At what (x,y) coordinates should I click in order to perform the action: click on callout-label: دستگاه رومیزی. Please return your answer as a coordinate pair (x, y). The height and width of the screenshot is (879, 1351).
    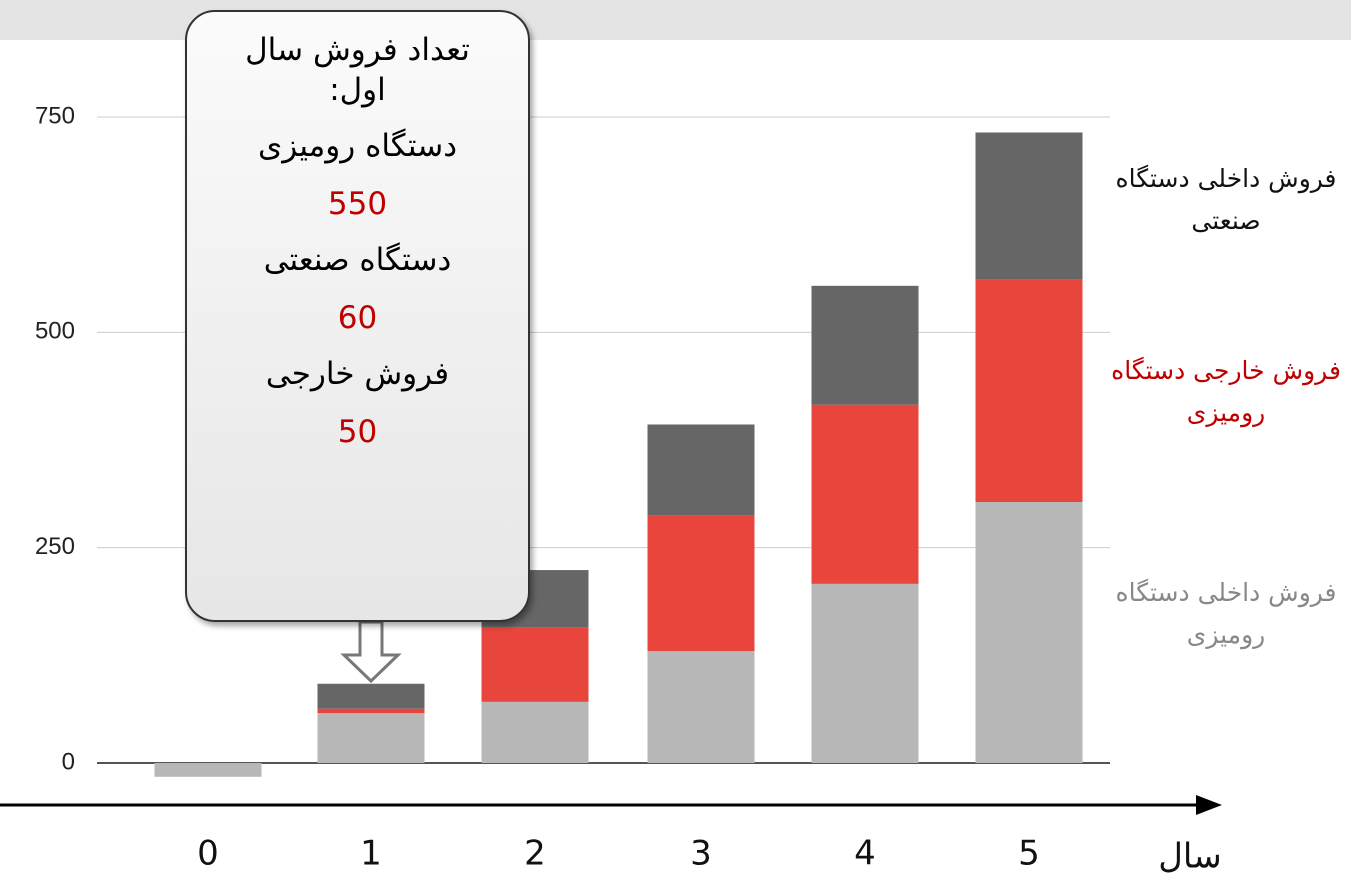
    Looking at the image, I should click on (357, 146).